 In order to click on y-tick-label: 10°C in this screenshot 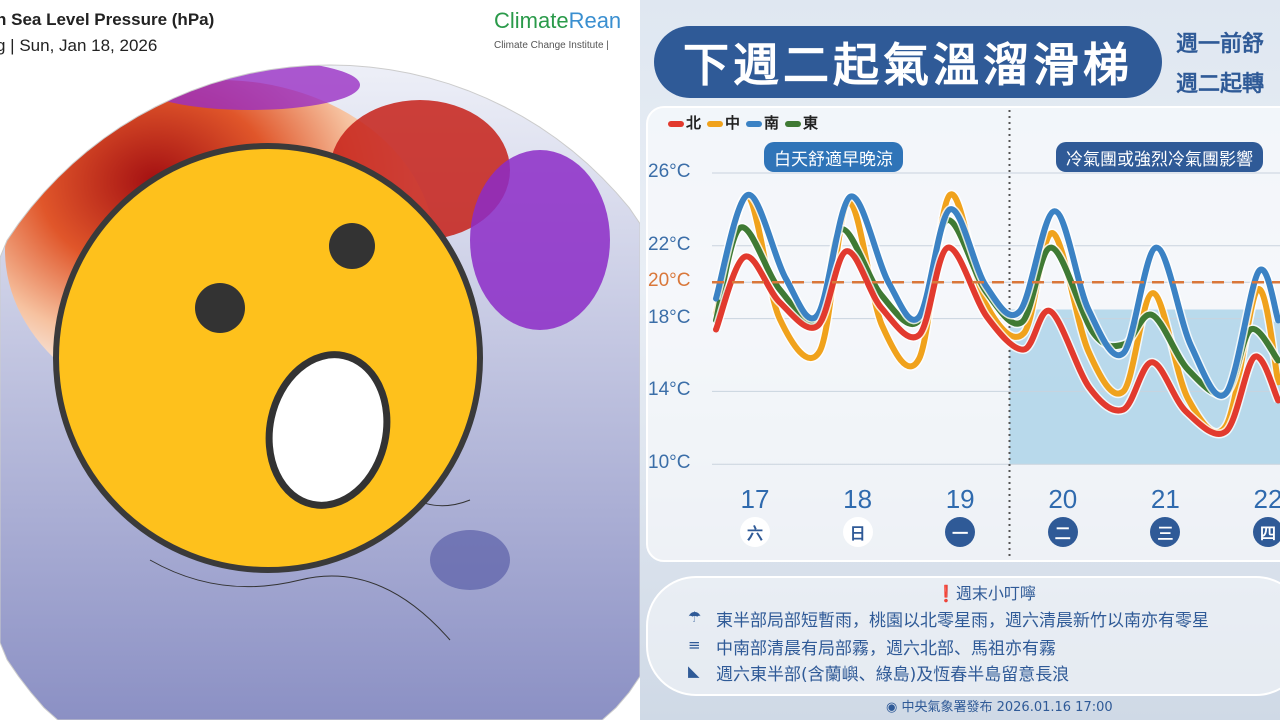, I will do `click(669, 463)`.